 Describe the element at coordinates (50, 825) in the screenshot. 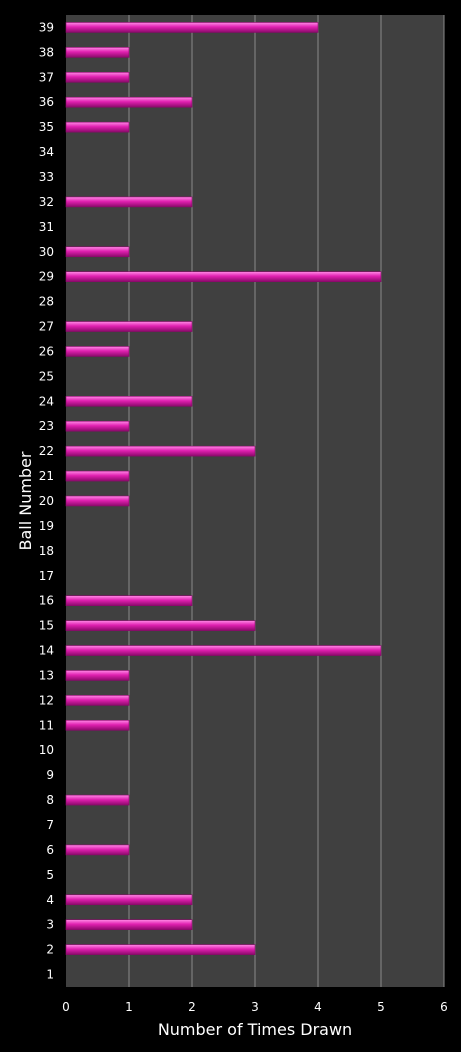

I see `y-tick-label: 7` at that location.